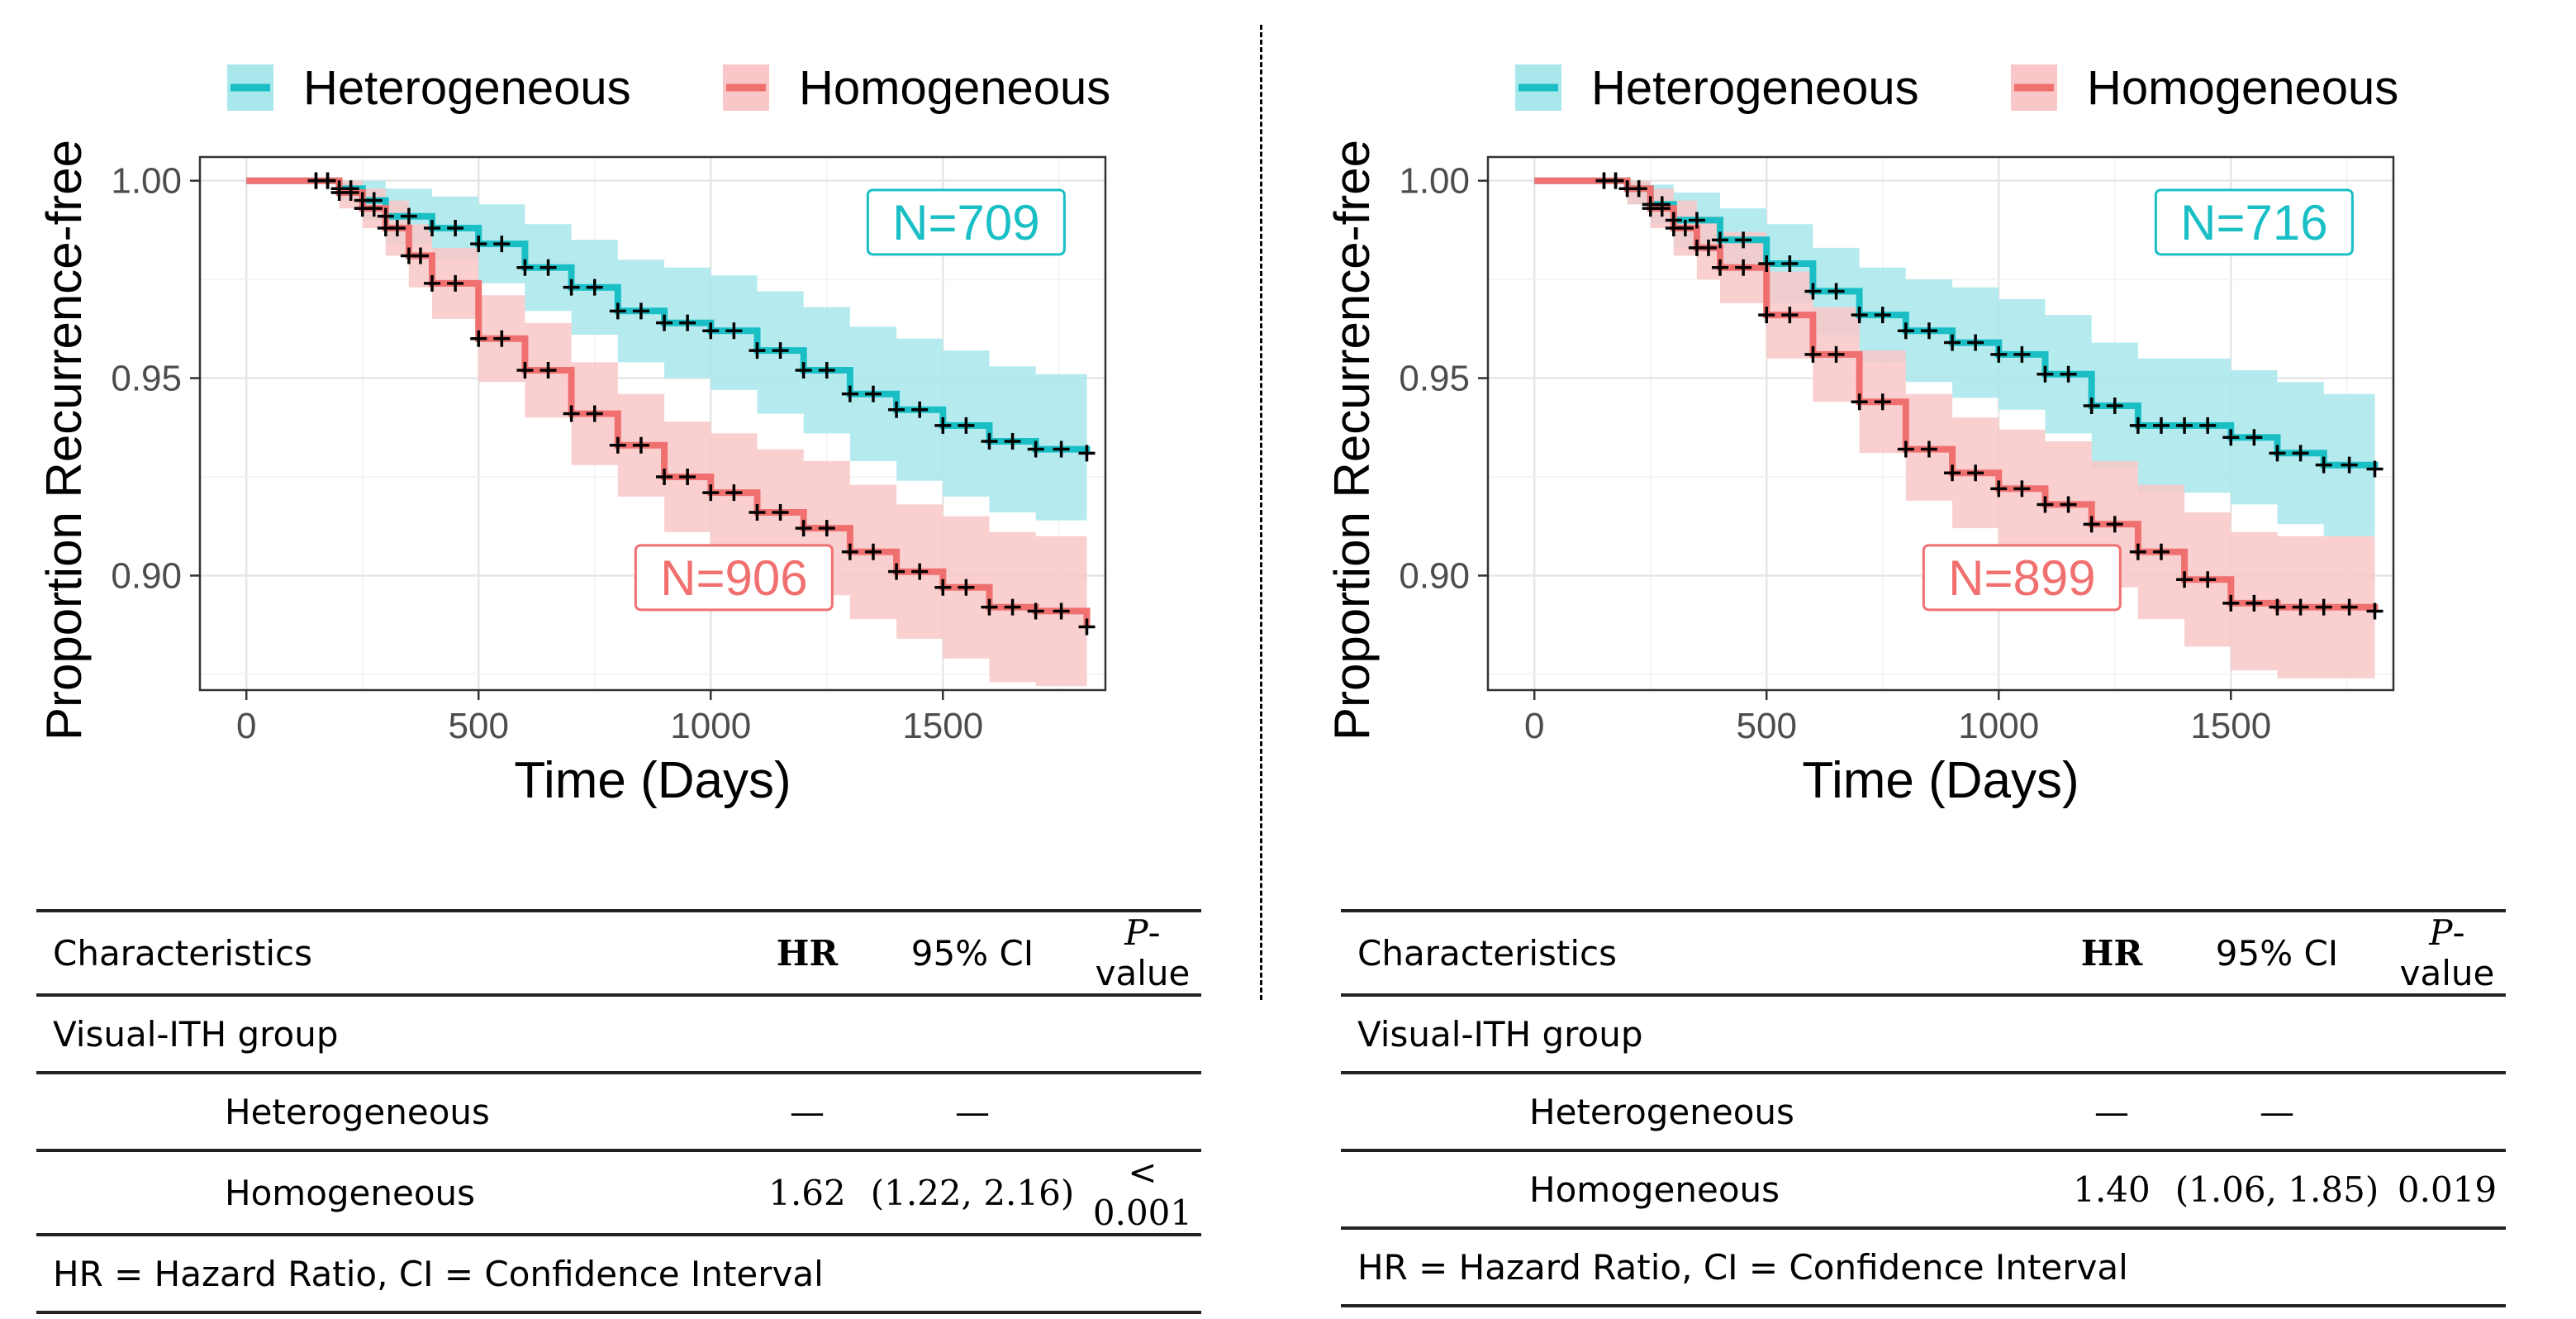 The width and height of the screenshot is (2576, 1319). I want to click on group-label: Visual-ITH group, so click(196, 1034).